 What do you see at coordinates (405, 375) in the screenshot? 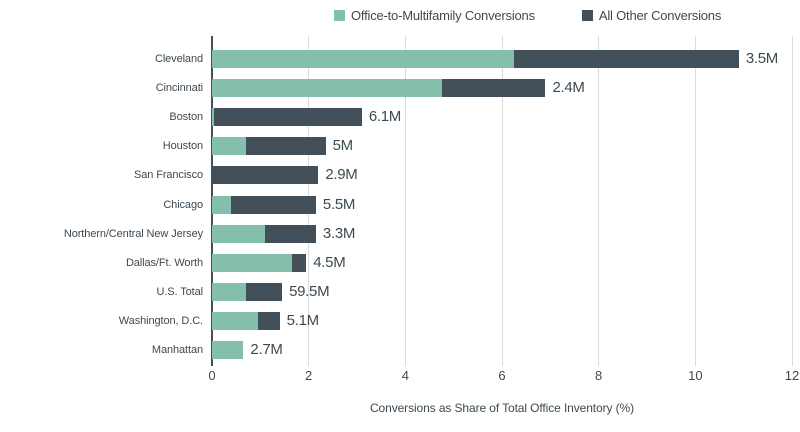
I see `x-tick-label-4: 4` at bounding box center [405, 375].